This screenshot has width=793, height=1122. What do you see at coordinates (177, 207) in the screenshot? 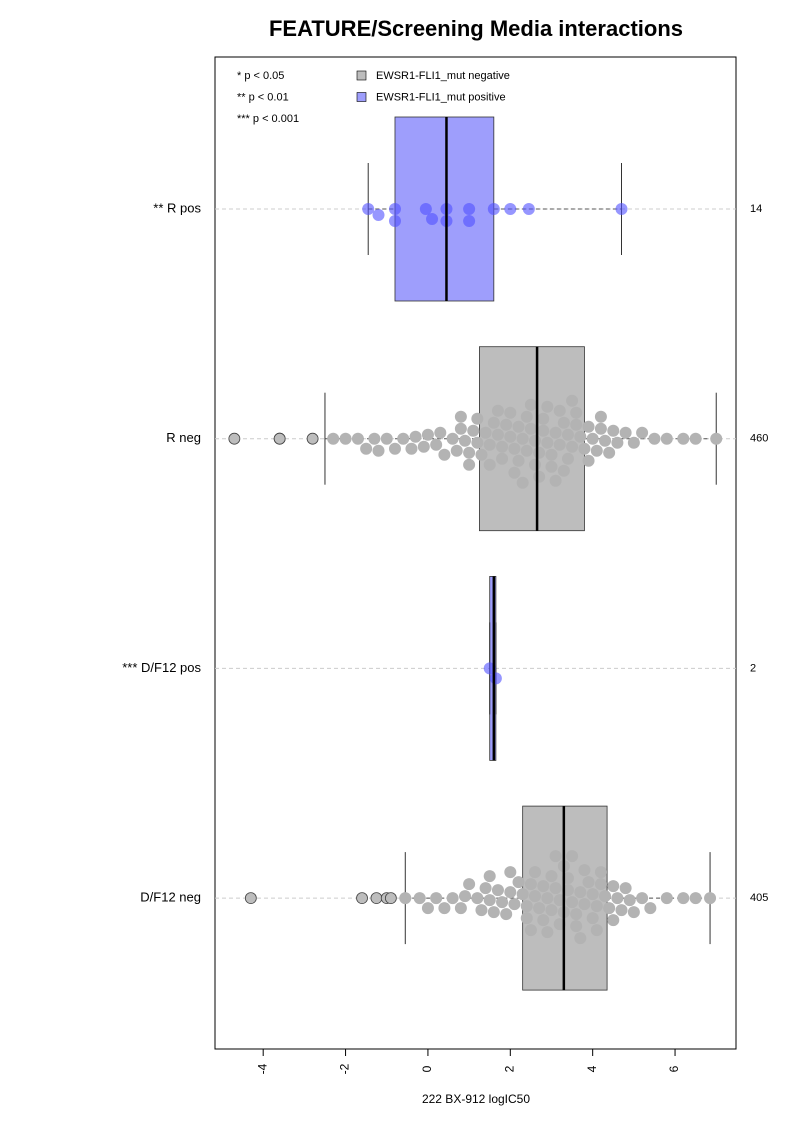
I see `group-label: ** R pos` at bounding box center [177, 207].